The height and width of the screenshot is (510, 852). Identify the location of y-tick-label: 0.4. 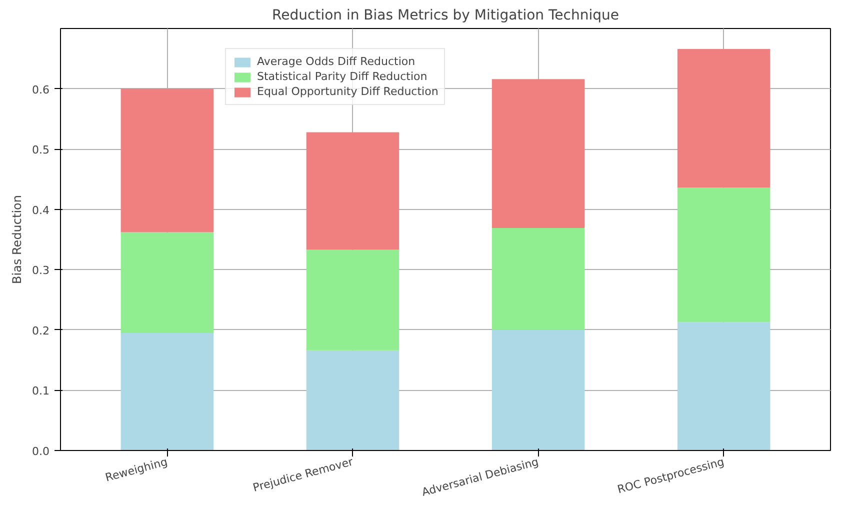
(41, 210).